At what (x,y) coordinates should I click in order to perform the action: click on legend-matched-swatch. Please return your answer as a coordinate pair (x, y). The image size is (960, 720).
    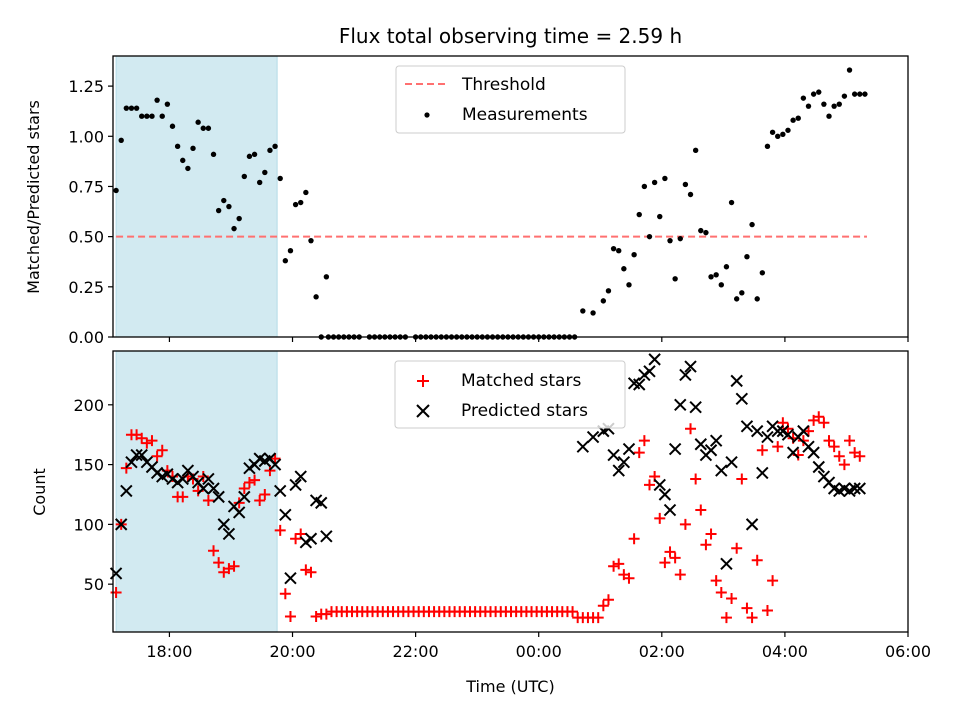
    Looking at the image, I should click on (423, 381).